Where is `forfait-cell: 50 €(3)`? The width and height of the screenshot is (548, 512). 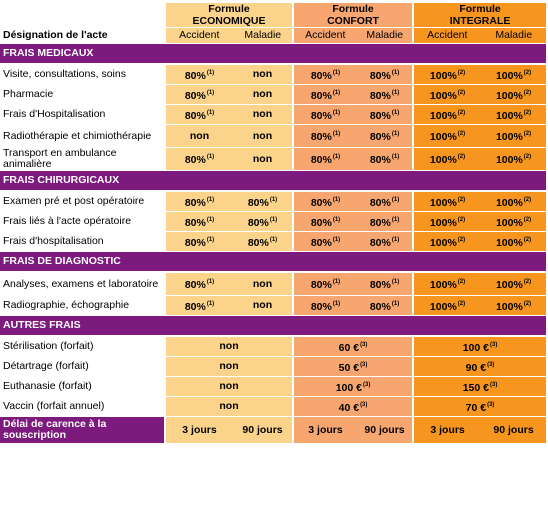
forfait-cell: 50 €(3) is located at coordinates (353, 366).